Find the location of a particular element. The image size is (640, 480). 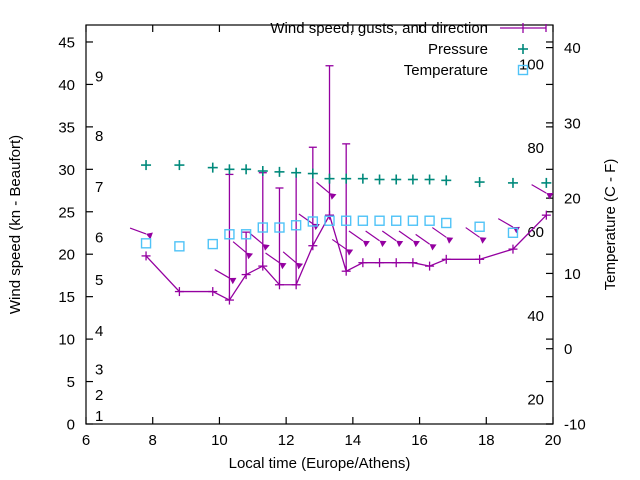

beaufort-inner-label: 3 is located at coordinates (99, 369).